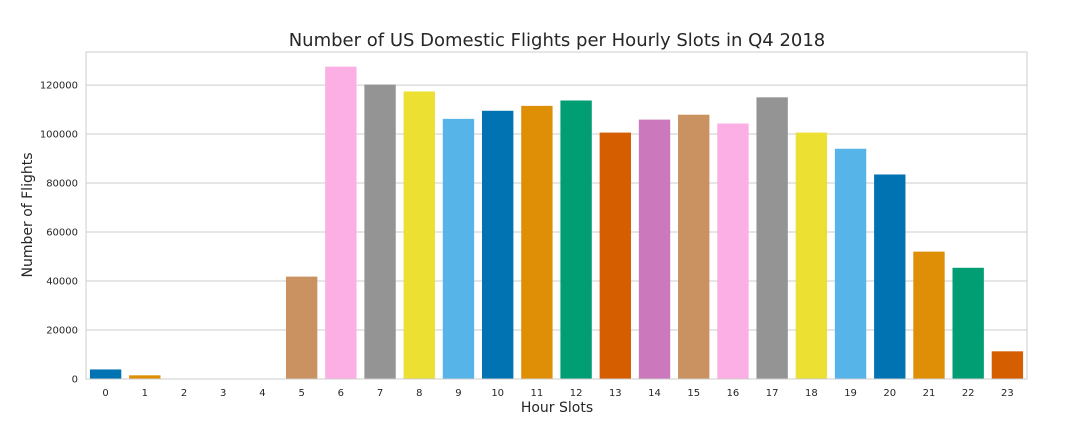  Describe the element at coordinates (850, 393) in the screenshot. I see `x-tick-label: 19` at that location.